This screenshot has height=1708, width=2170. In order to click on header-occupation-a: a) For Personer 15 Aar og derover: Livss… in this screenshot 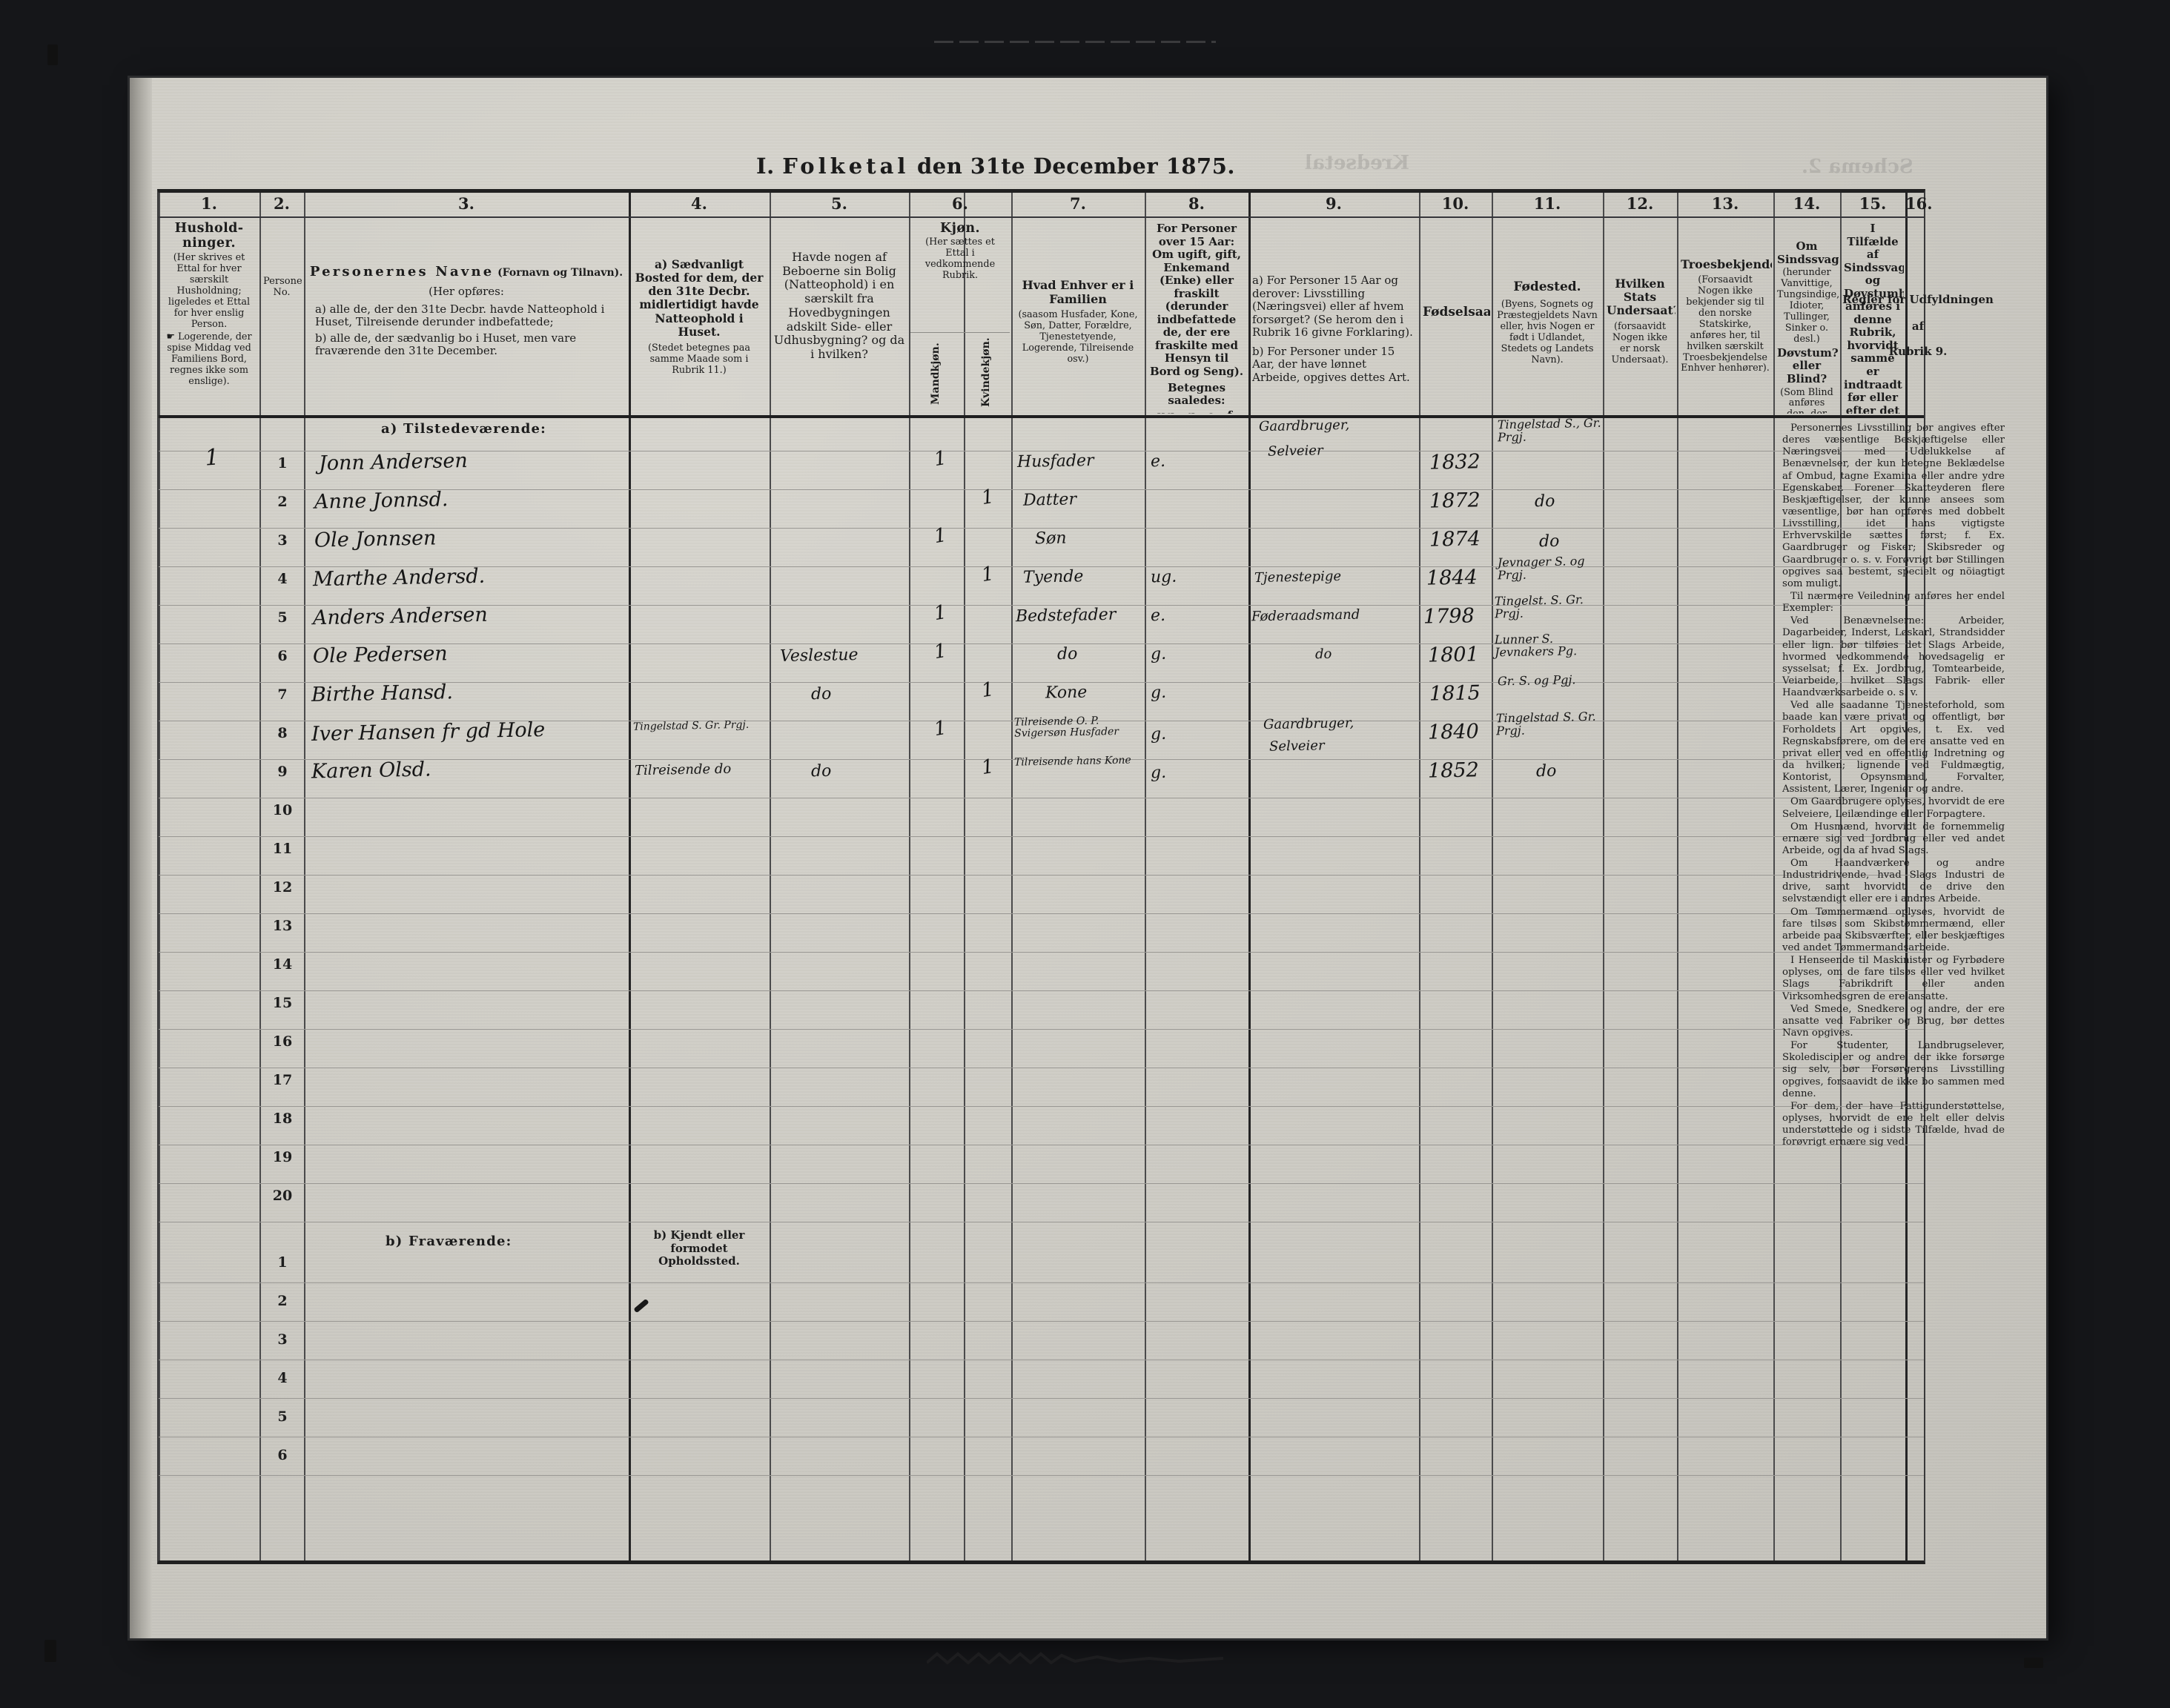, I will do `click(1332, 307)`.